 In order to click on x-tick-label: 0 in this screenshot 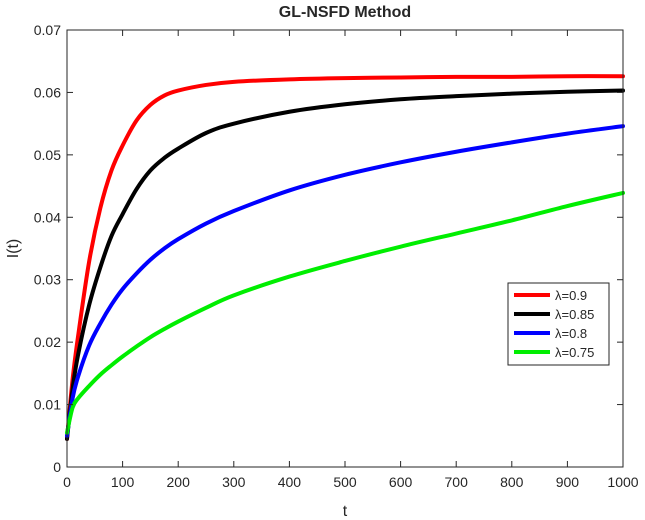, I will do `click(67, 482)`.